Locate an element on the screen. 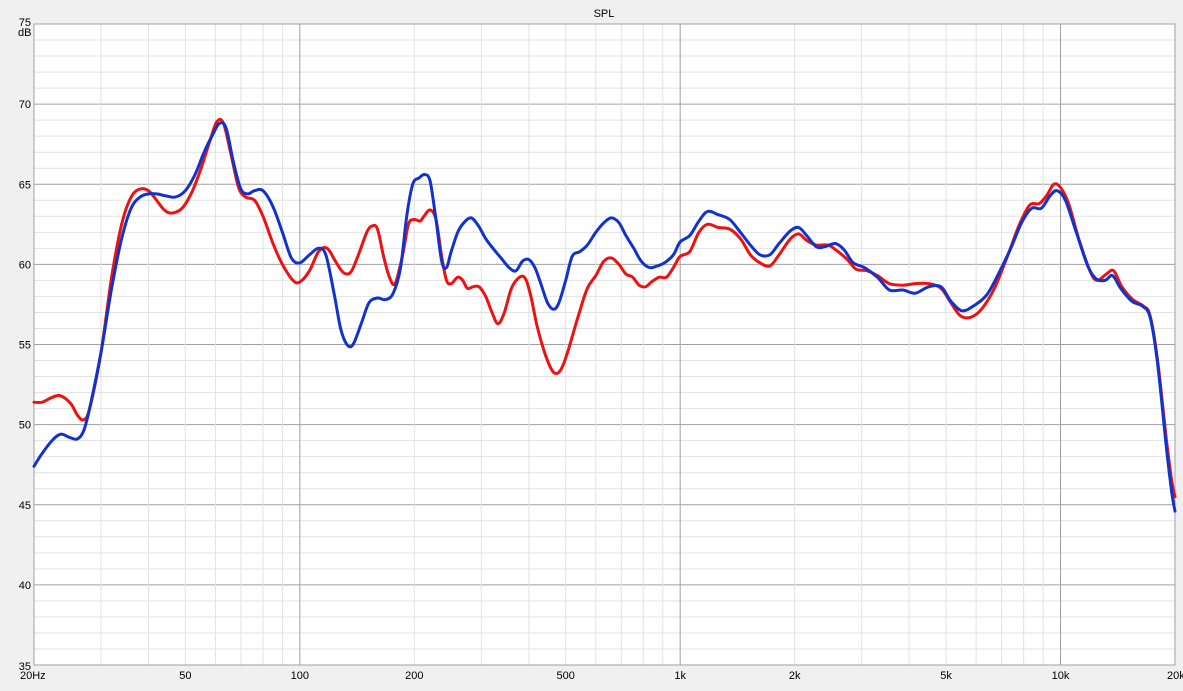  y-tick-label: 55 is located at coordinates (25, 346).